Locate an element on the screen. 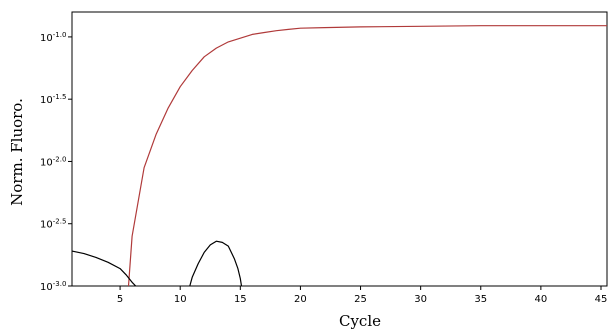  y-tick-label: 10-2.5 is located at coordinates (53, 224).